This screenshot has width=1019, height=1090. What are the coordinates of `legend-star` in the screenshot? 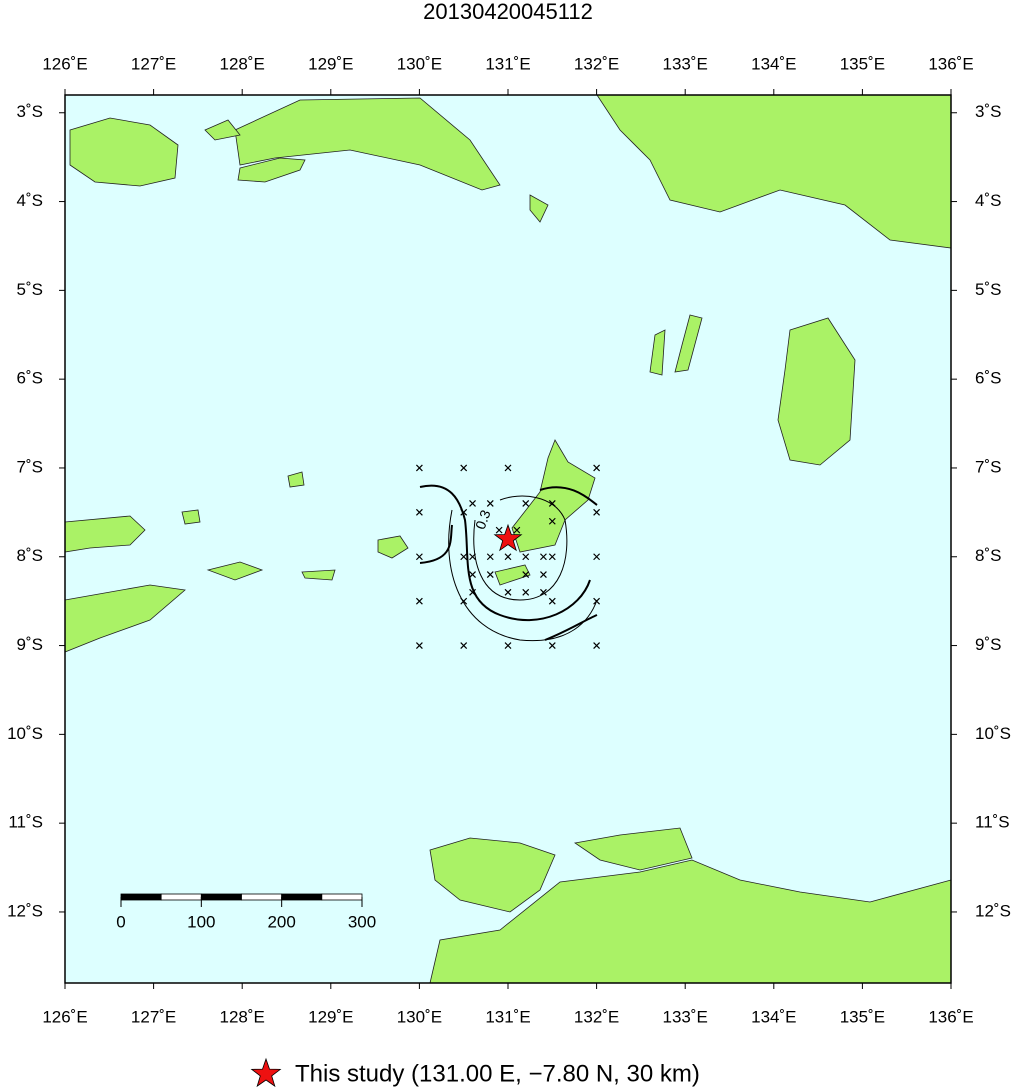 It's located at (266, 1072).